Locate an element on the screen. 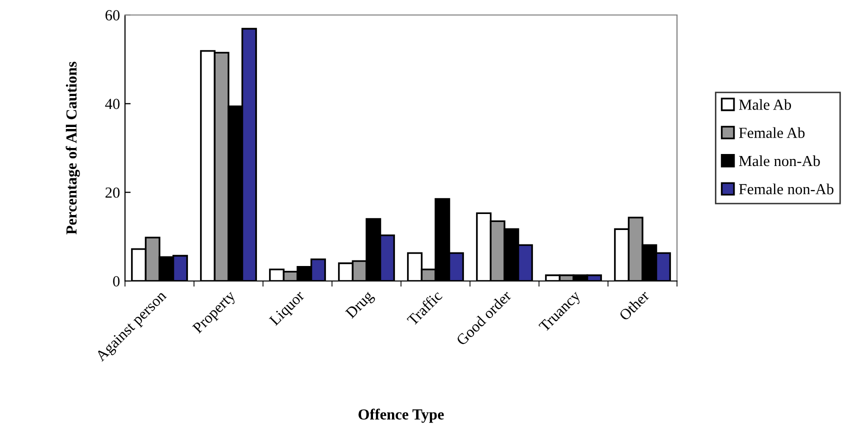 The image size is (860, 445). legend-label: Female non-Ab is located at coordinates (786, 189).